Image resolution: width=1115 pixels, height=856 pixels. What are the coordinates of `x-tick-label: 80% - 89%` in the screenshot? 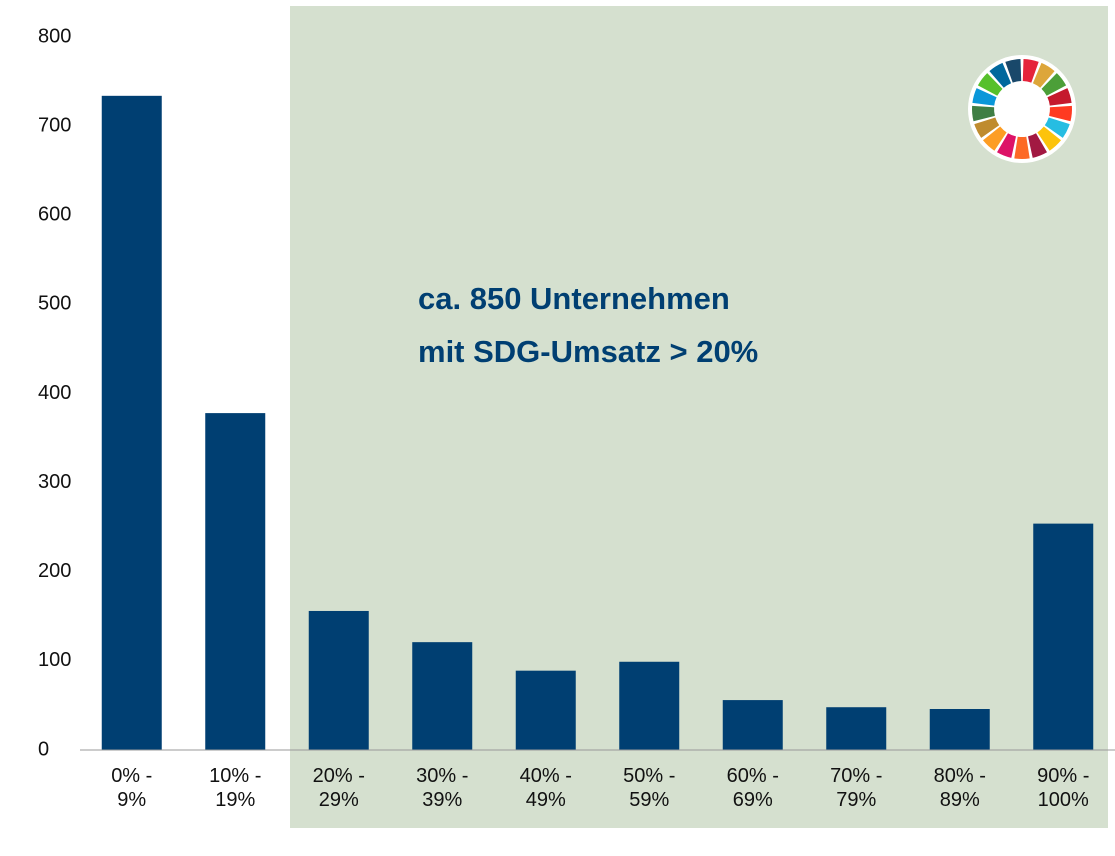 It's located at (959, 788).